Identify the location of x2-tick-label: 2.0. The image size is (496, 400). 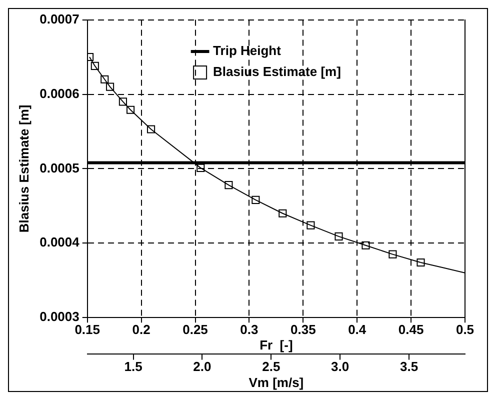
(202, 366).